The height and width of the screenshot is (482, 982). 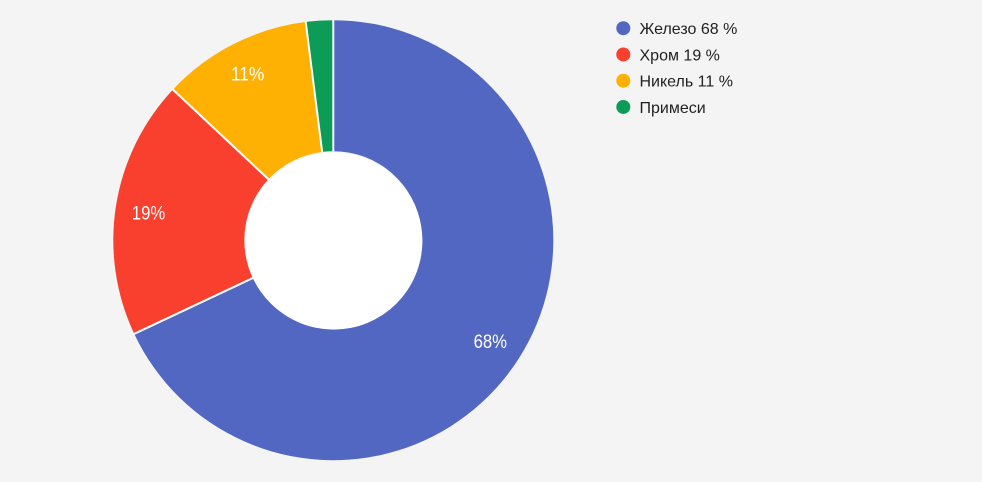 What do you see at coordinates (689, 29) in the screenshot?
I see `svg-text: Железо 68 %` at bounding box center [689, 29].